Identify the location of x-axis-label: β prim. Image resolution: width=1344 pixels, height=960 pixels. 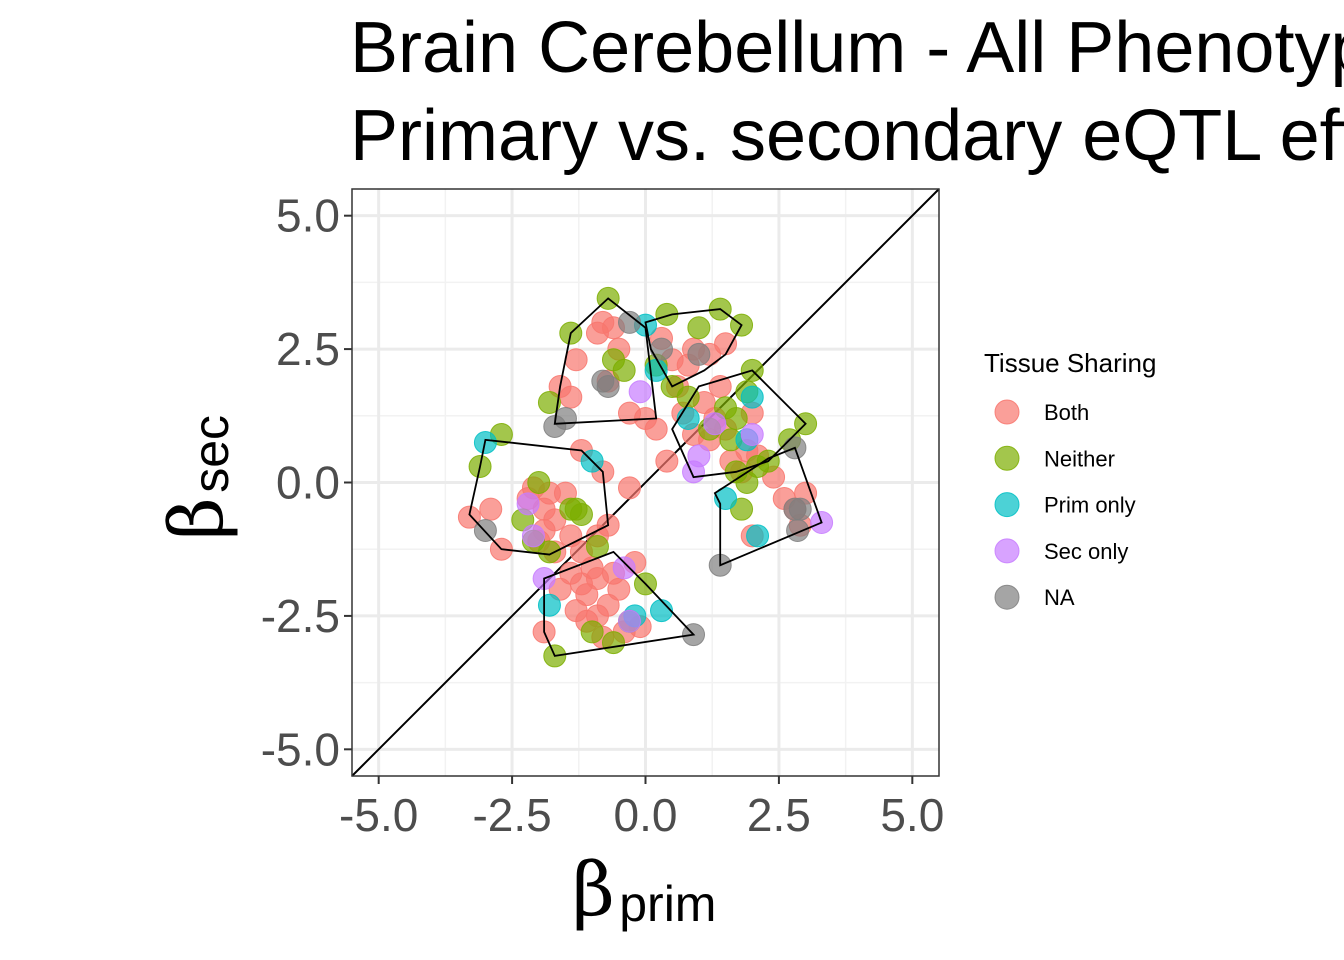
(644, 890).